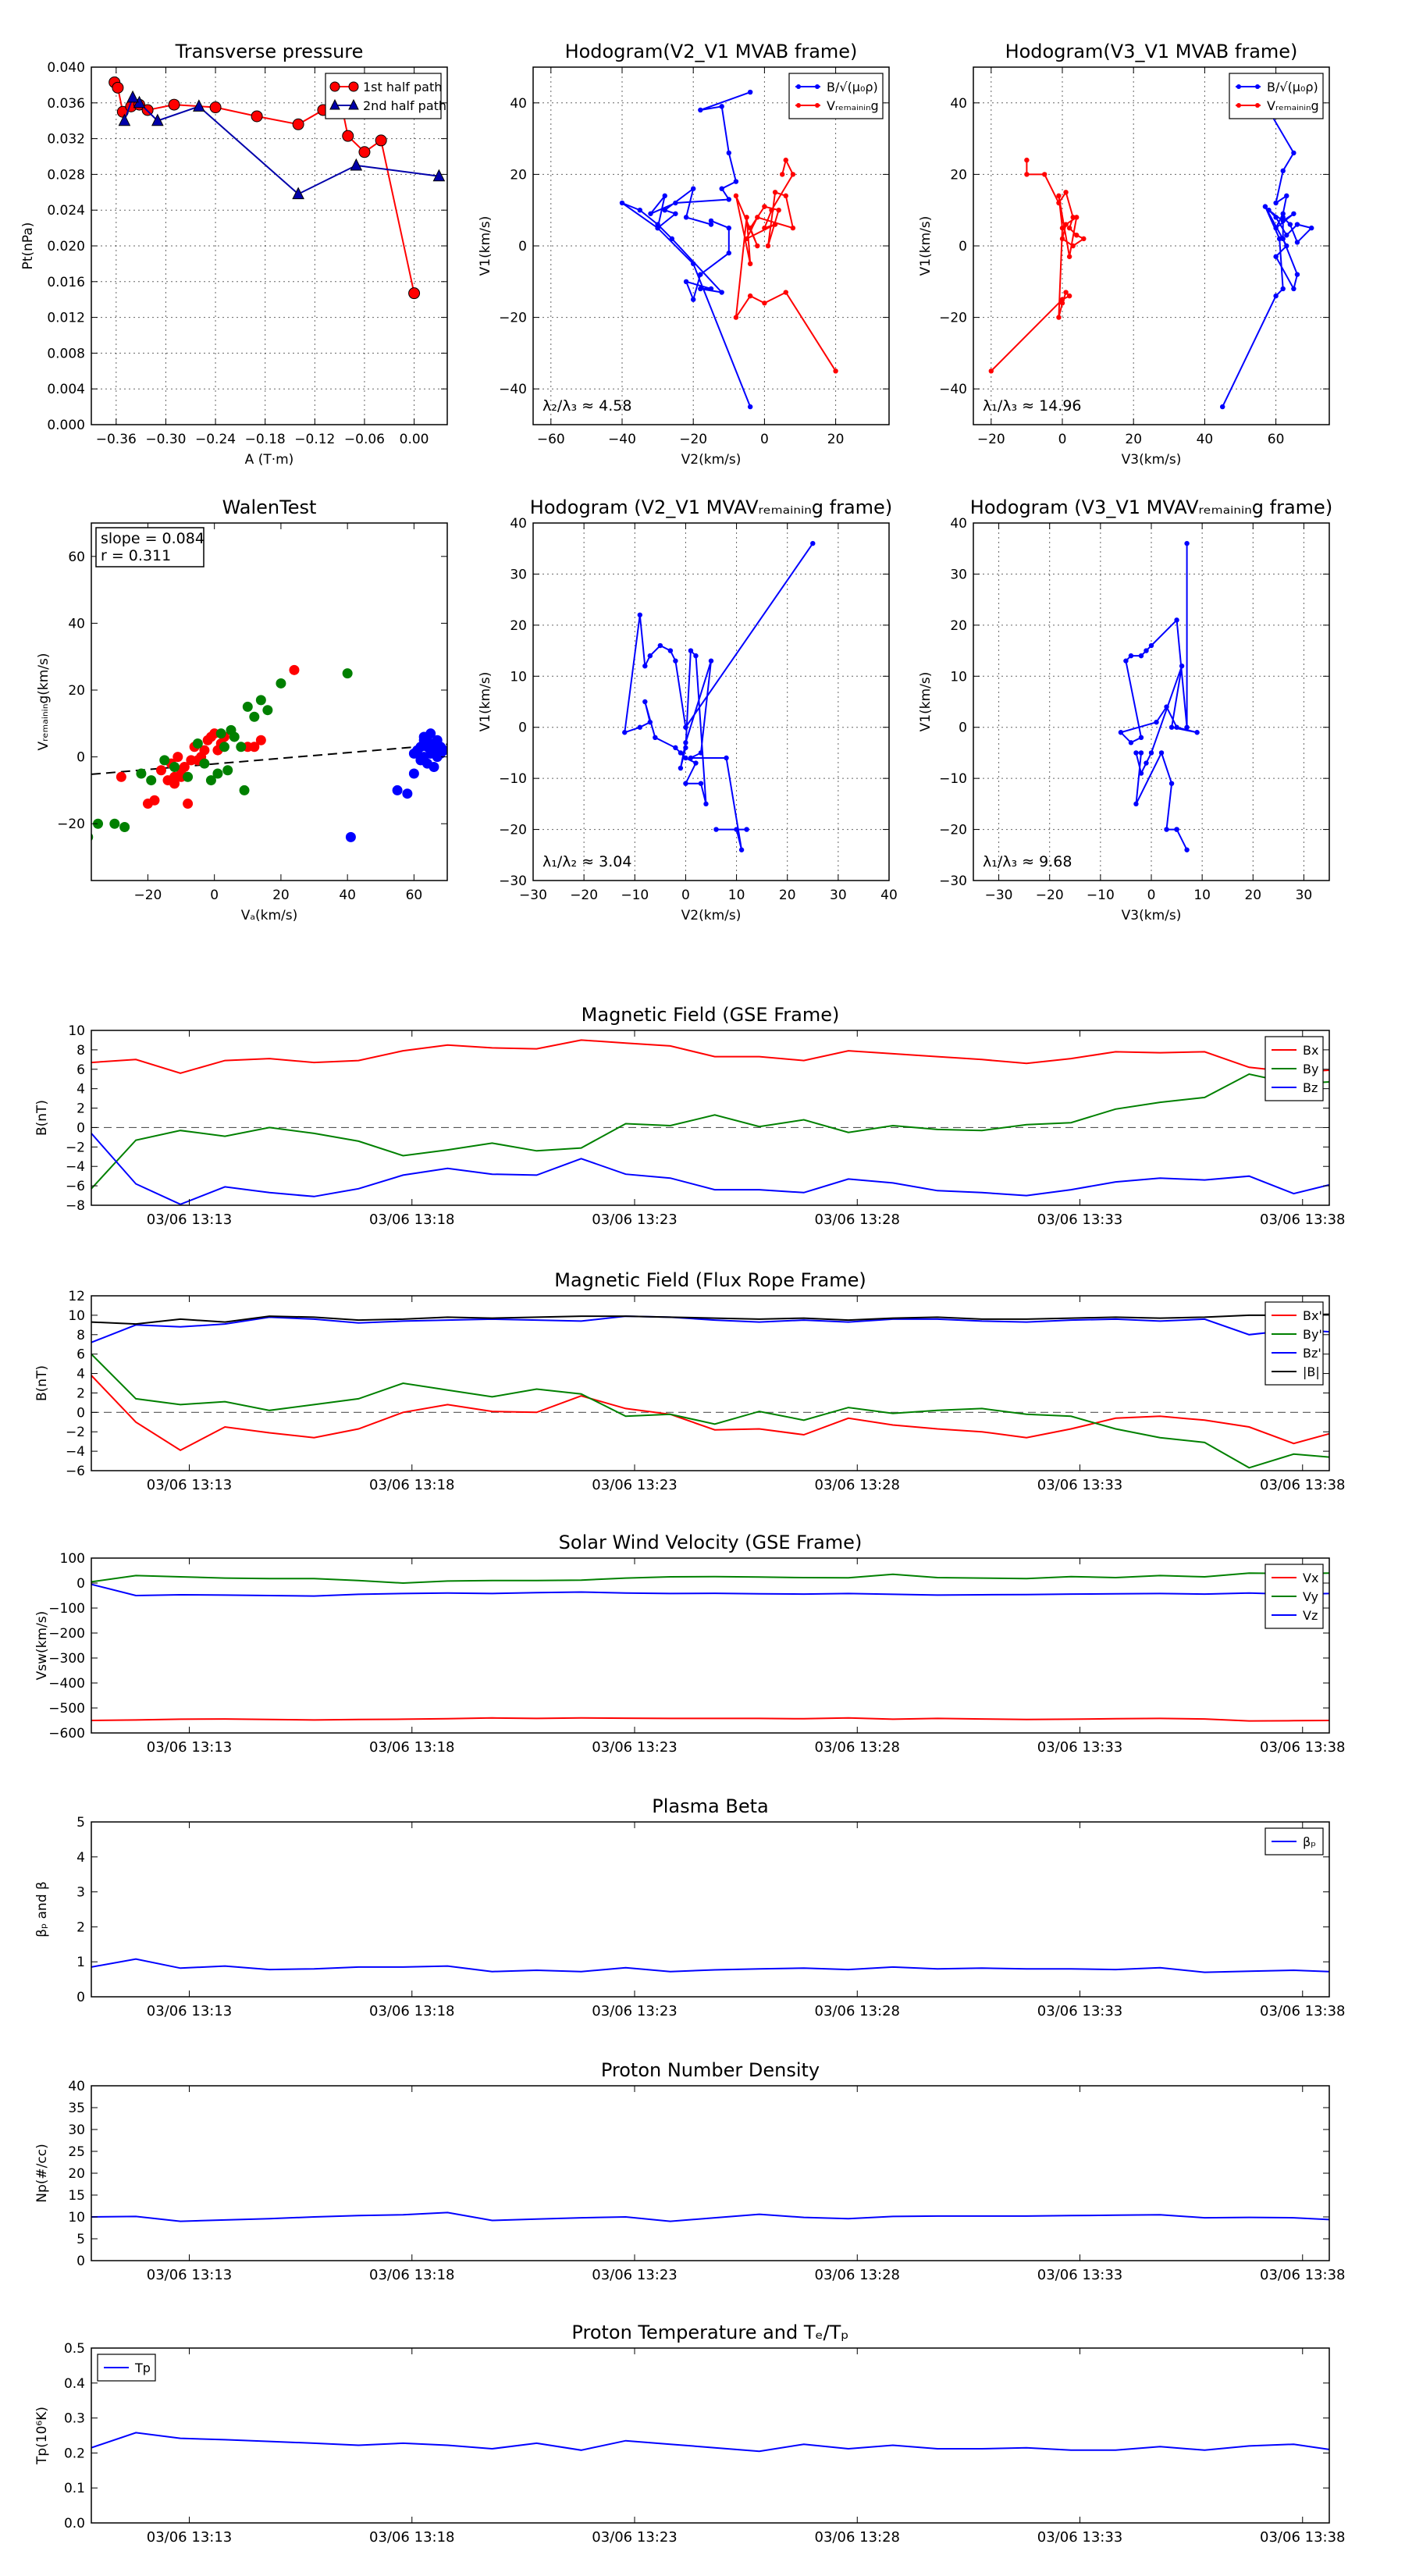  What do you see at coordinates (712, 51) in the screenshot?
I see `chart-title: Hodogram(V2_V1 MVAB frame)` at bounding box center [712, 51].